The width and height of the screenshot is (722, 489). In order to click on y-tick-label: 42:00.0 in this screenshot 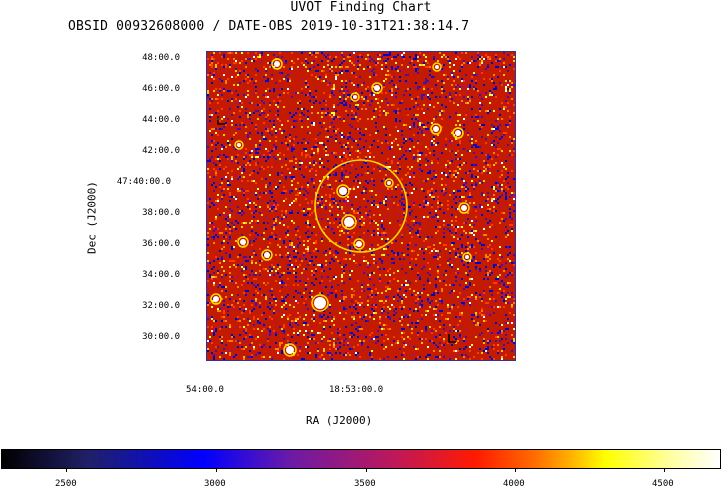, I will do `click(161, 151)`.